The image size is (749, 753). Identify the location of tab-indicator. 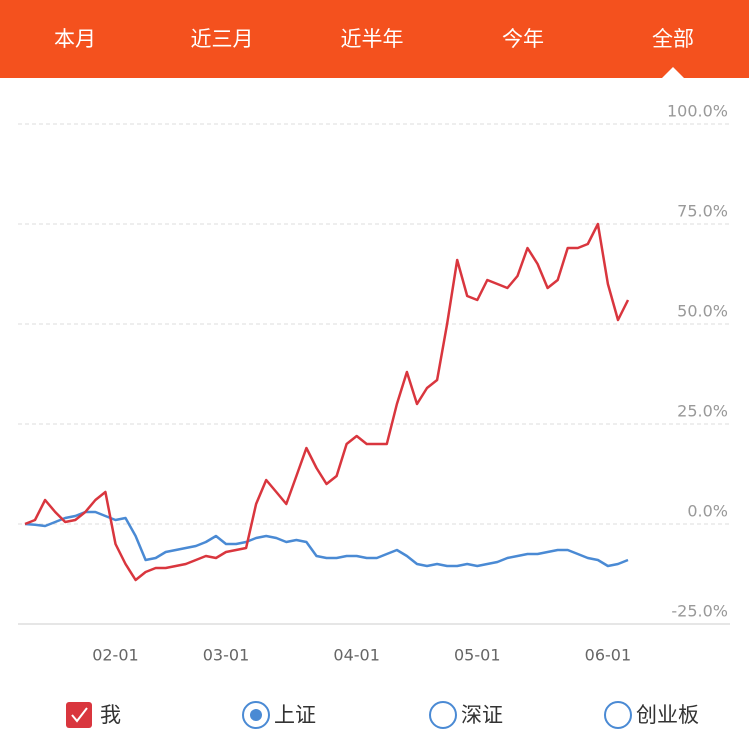
(673, 72).